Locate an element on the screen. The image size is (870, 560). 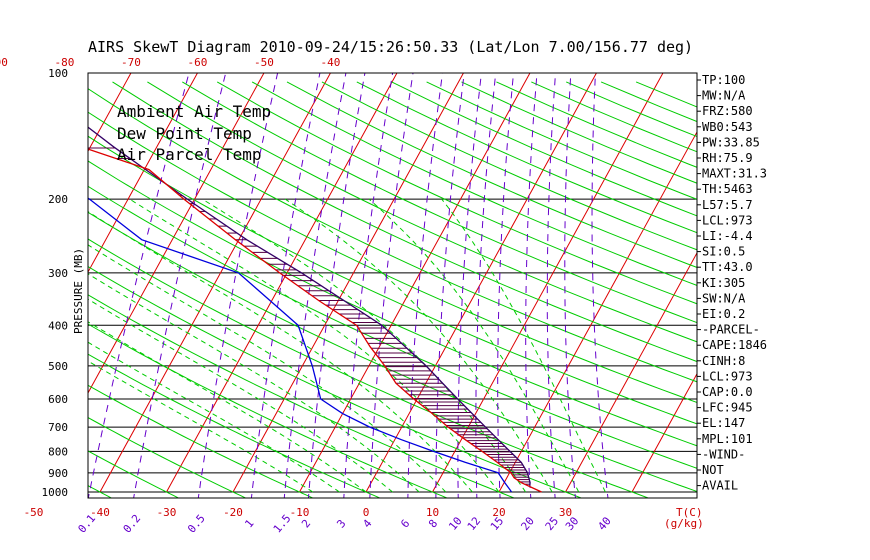
pressure-tick-200: 200 is located at coordinates (58, 199).